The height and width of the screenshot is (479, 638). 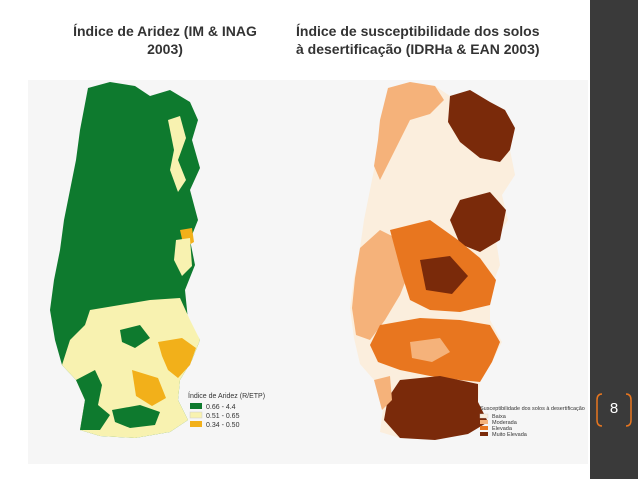 I want to click on susceptibility-legend-label-1: Baixa, so click(x=499, y=417).